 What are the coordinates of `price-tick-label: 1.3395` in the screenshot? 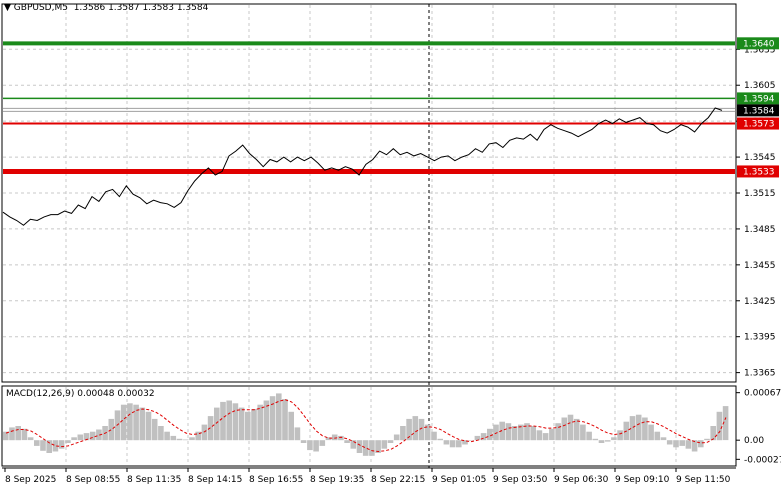 It's located at (760, 338).